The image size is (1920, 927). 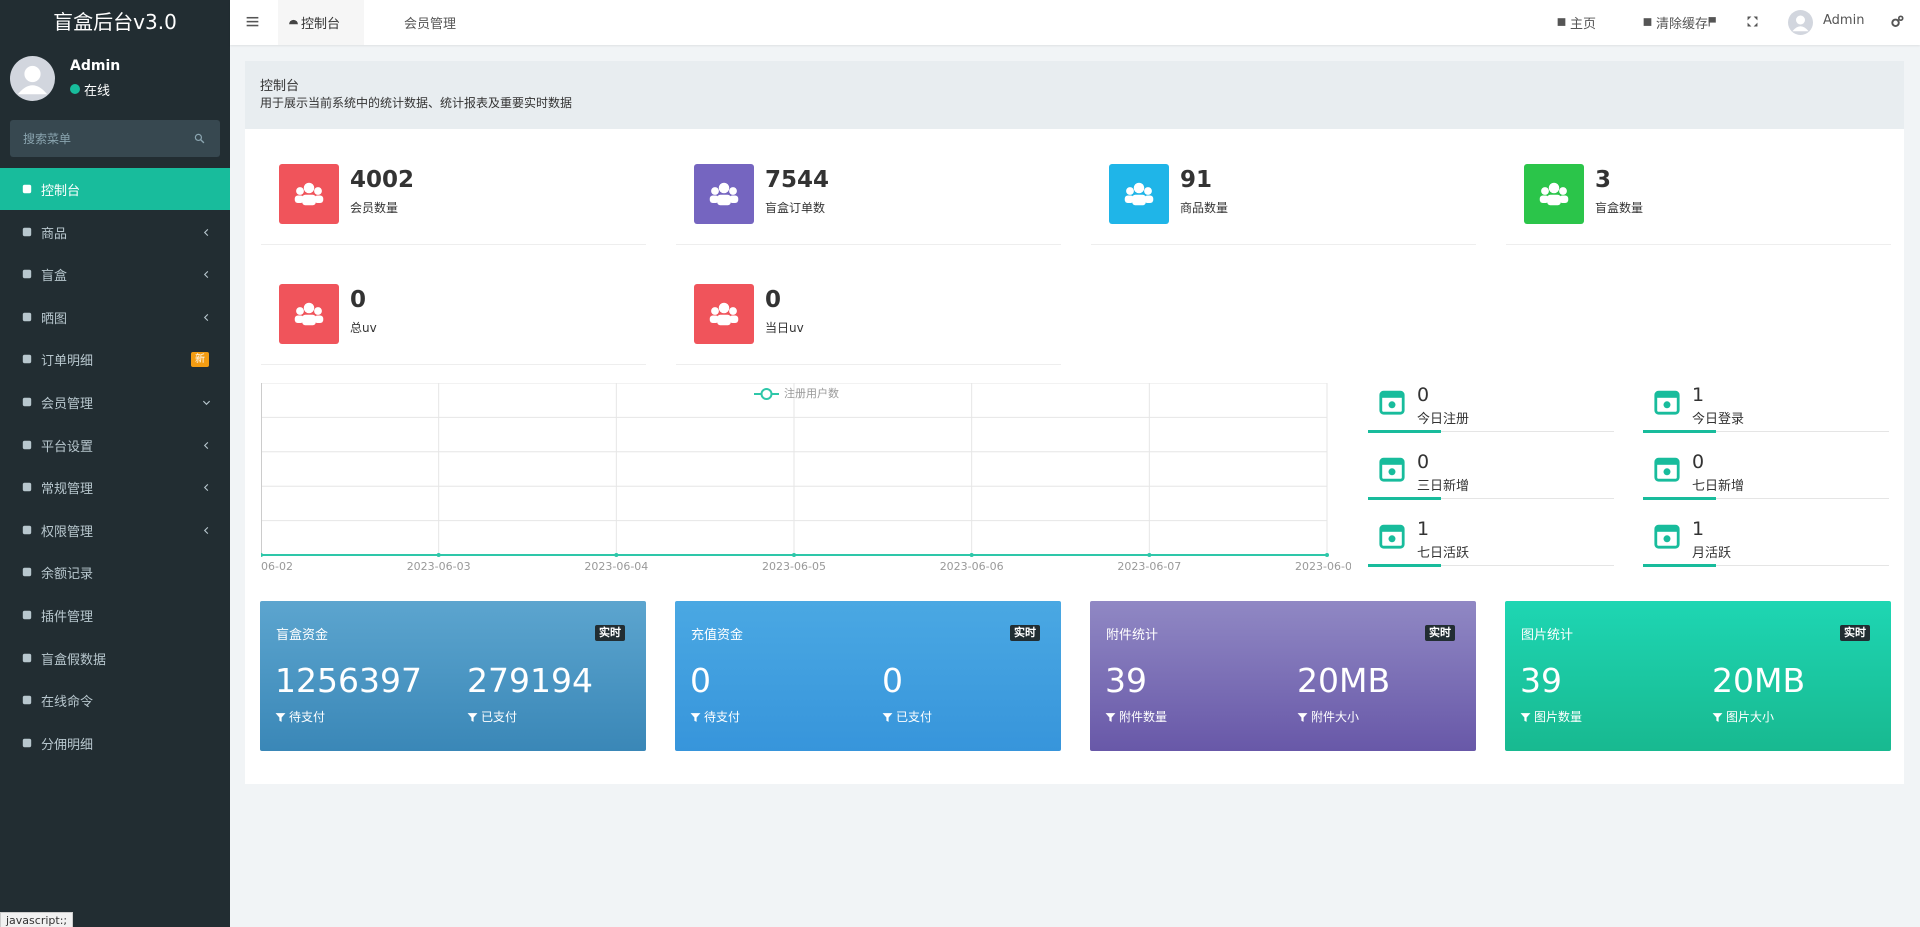 I want to click on x-tick-label: 2023-06-06, so click(x=972, y=566).